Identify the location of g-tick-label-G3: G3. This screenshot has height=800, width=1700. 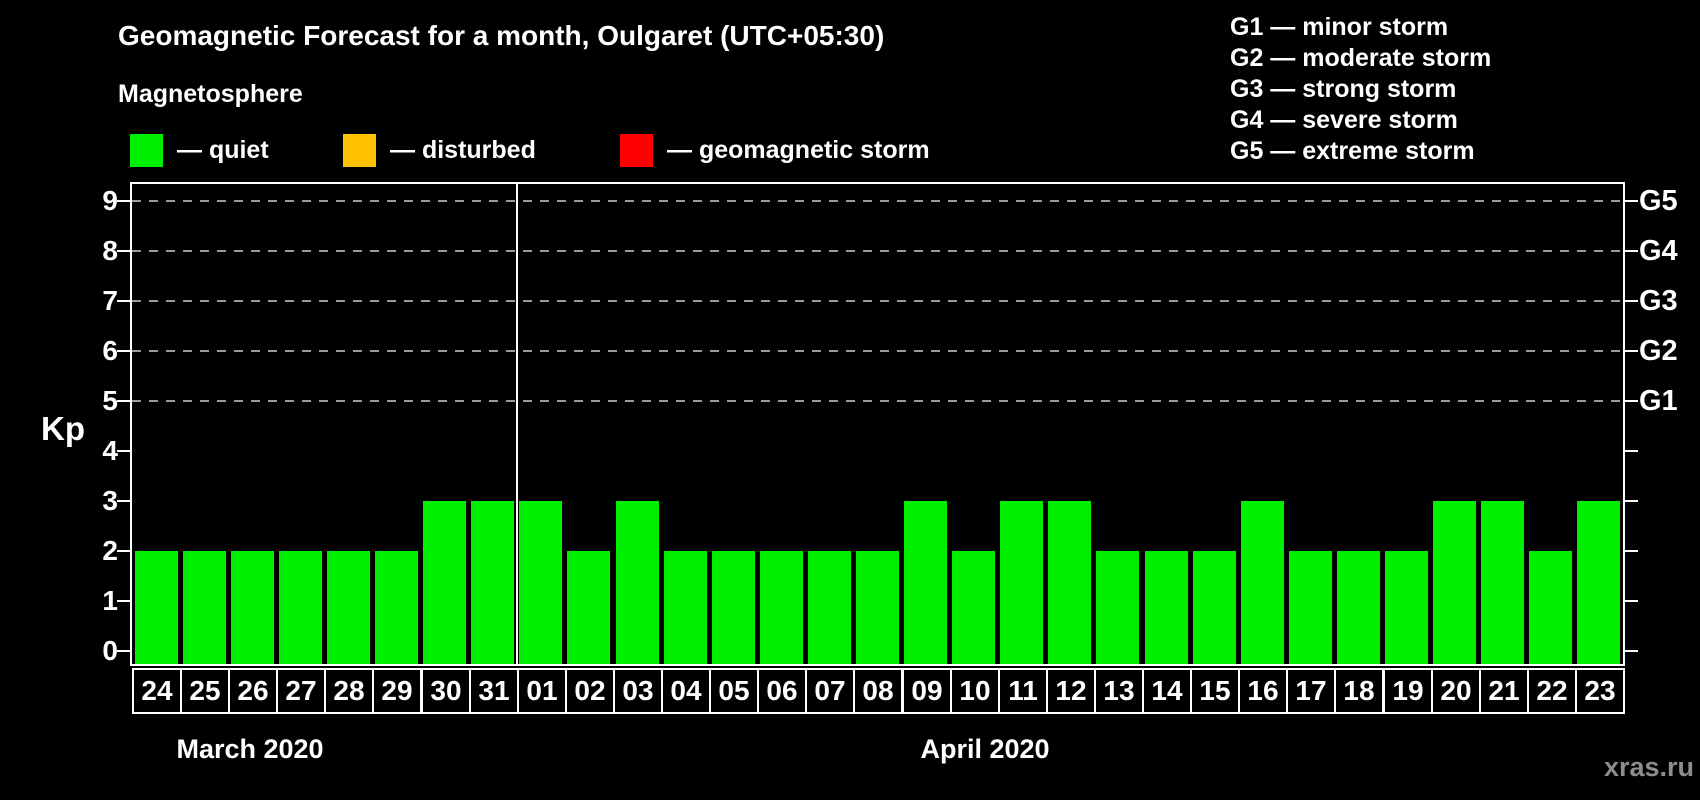
(1658, 301).